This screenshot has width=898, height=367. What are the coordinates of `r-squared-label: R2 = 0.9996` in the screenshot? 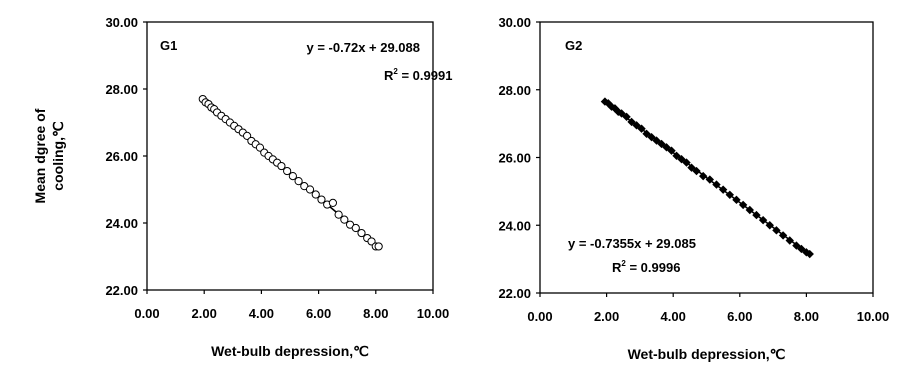 It's located at (646, 267).